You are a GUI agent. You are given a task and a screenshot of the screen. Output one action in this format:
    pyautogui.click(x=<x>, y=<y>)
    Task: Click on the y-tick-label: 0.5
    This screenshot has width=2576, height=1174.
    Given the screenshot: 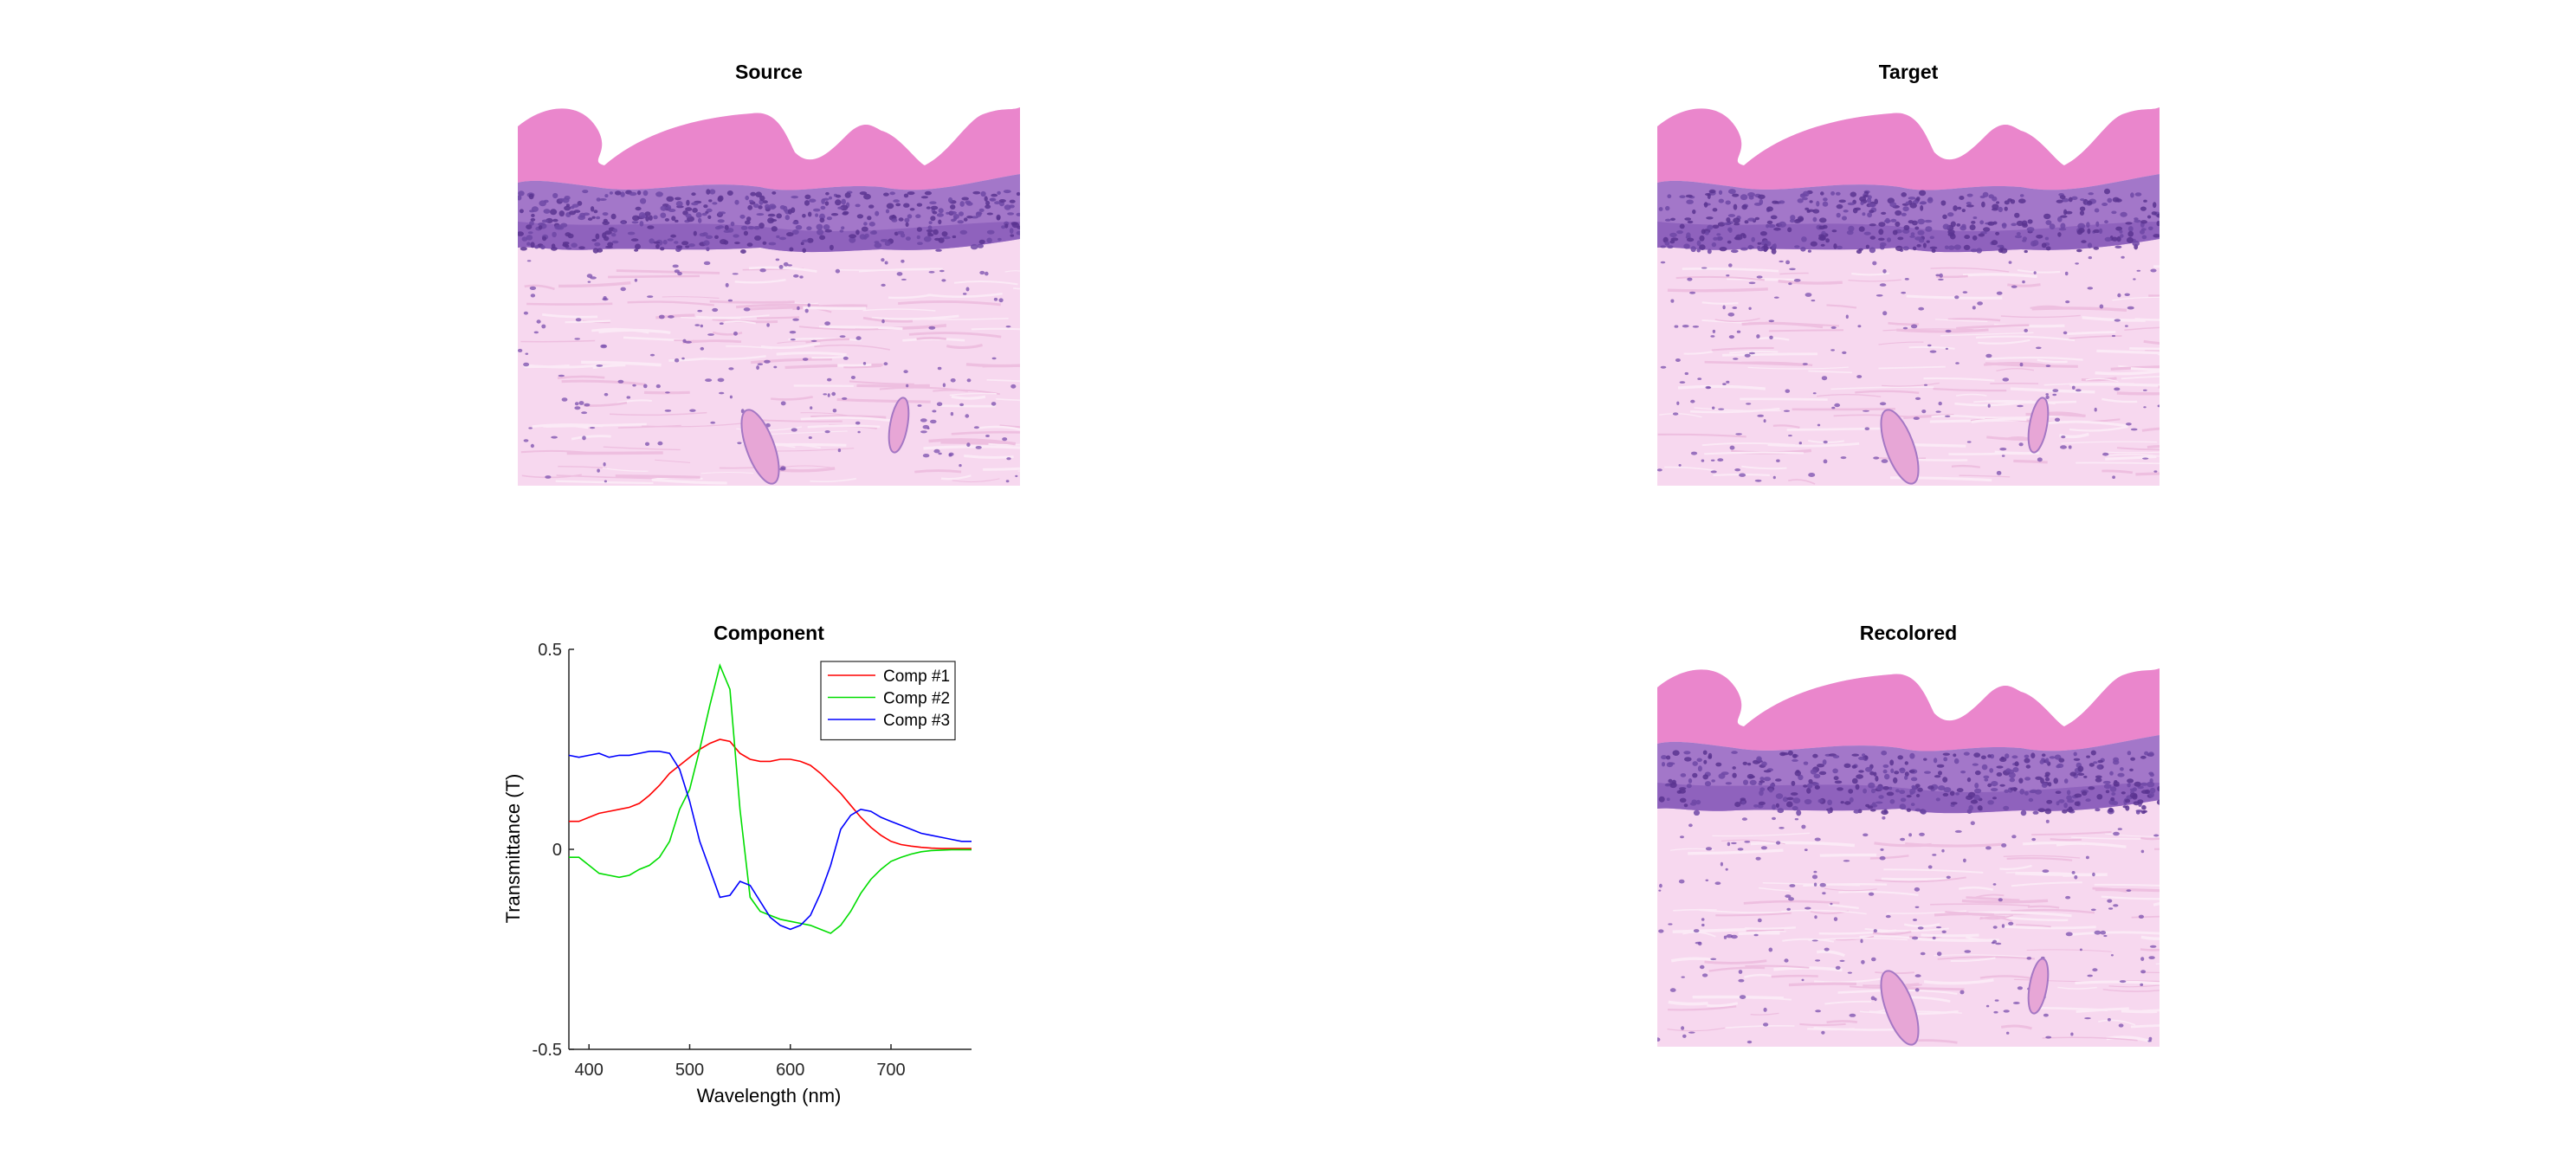 What is the action you would take?
    pyautogui.click(x=550, y=650)
    